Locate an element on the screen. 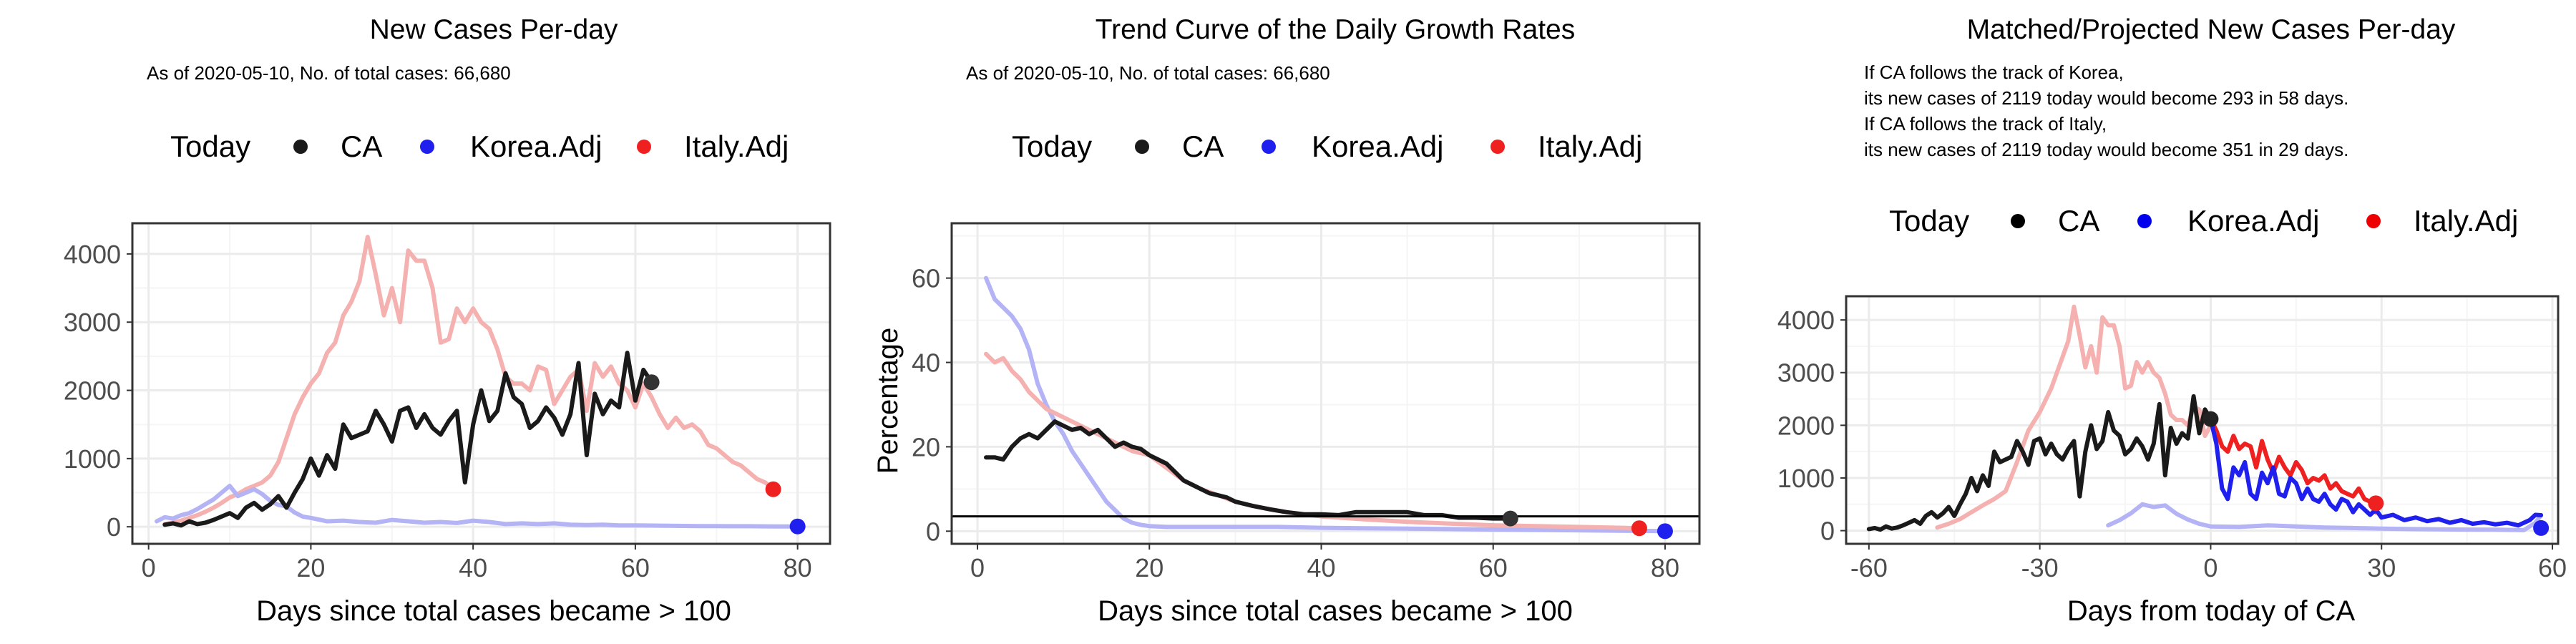 The image size is (2576, 644). projection-note-line-1: If CA follows the track of Korea, is located at coordinates (1994, 72).